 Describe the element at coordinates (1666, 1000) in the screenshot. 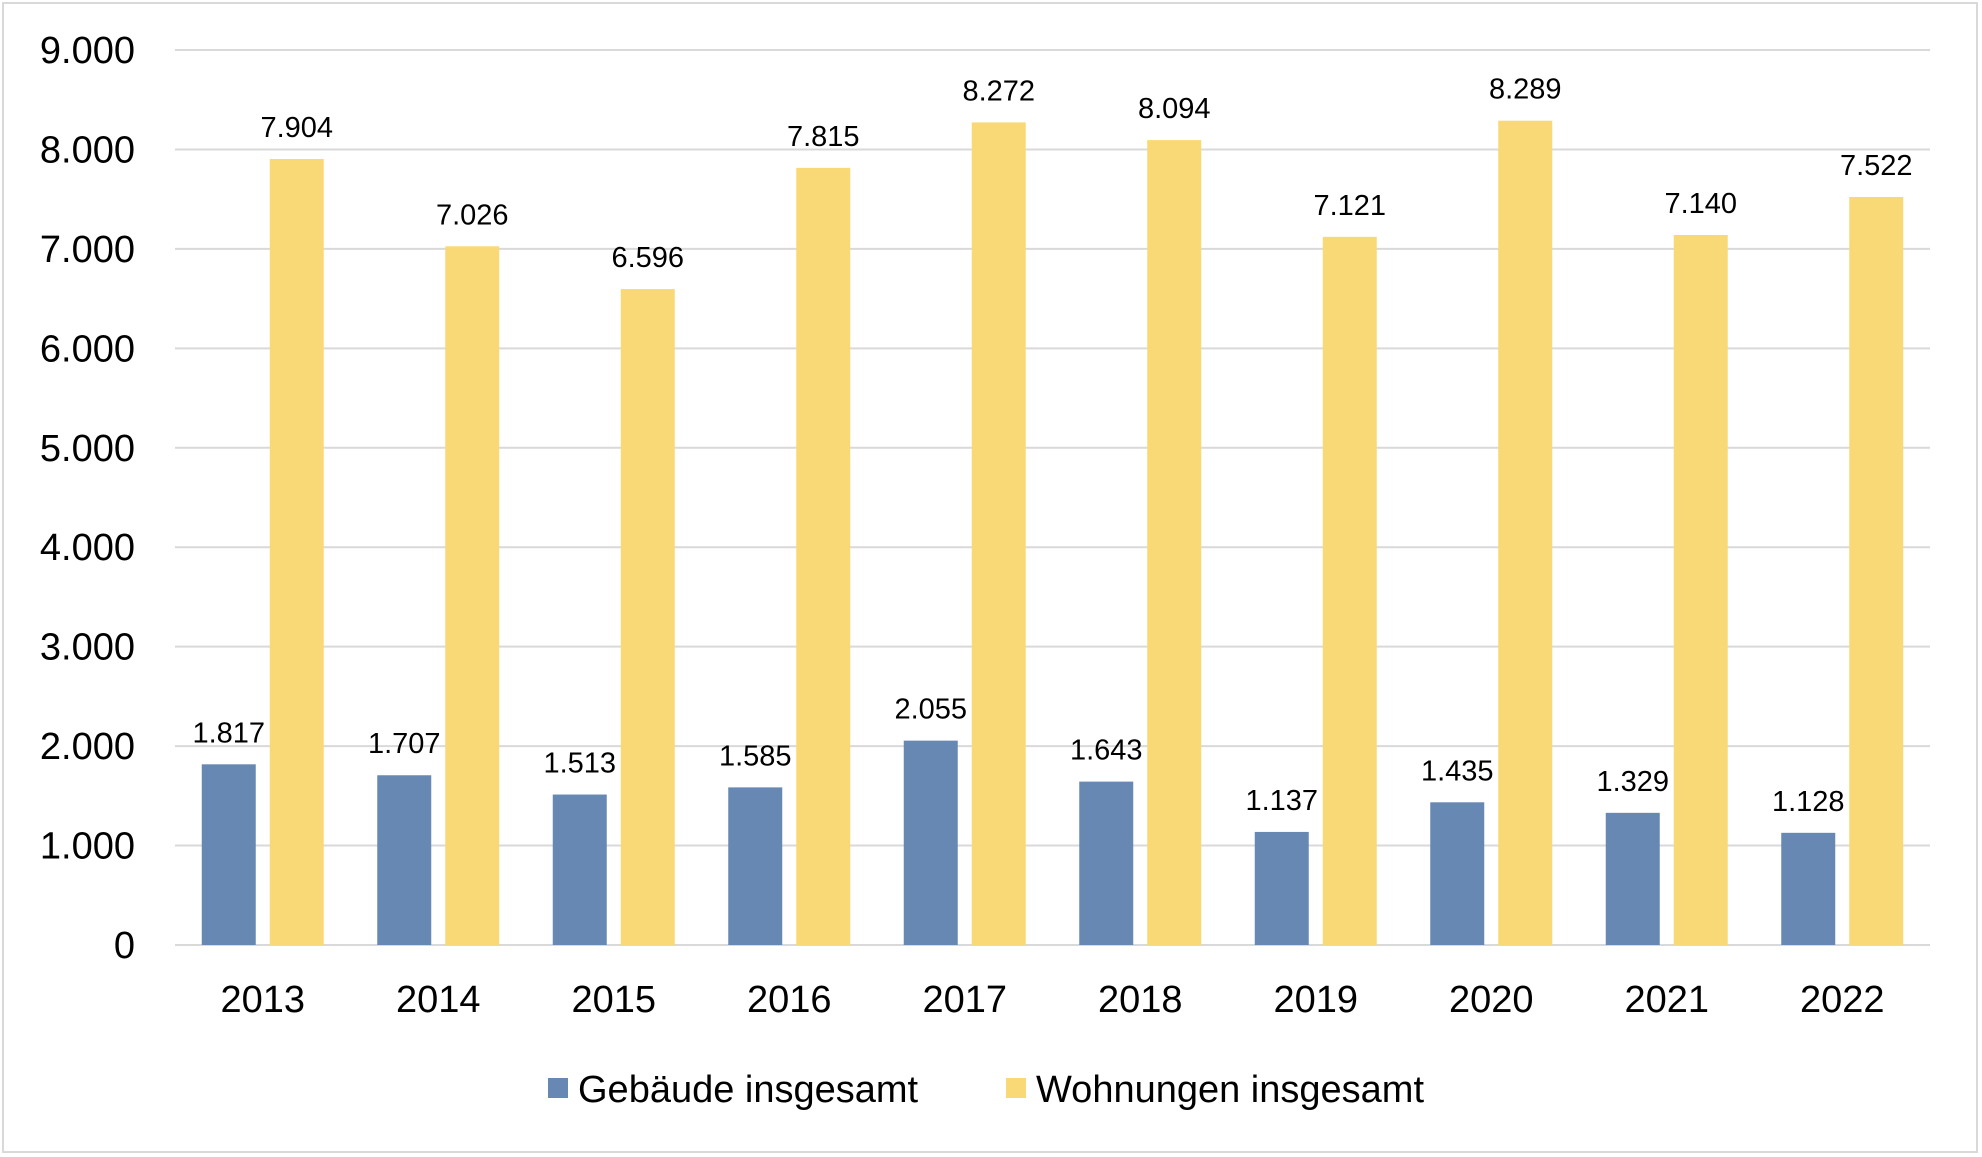

I see `x-tick-label: 2021` at that location.